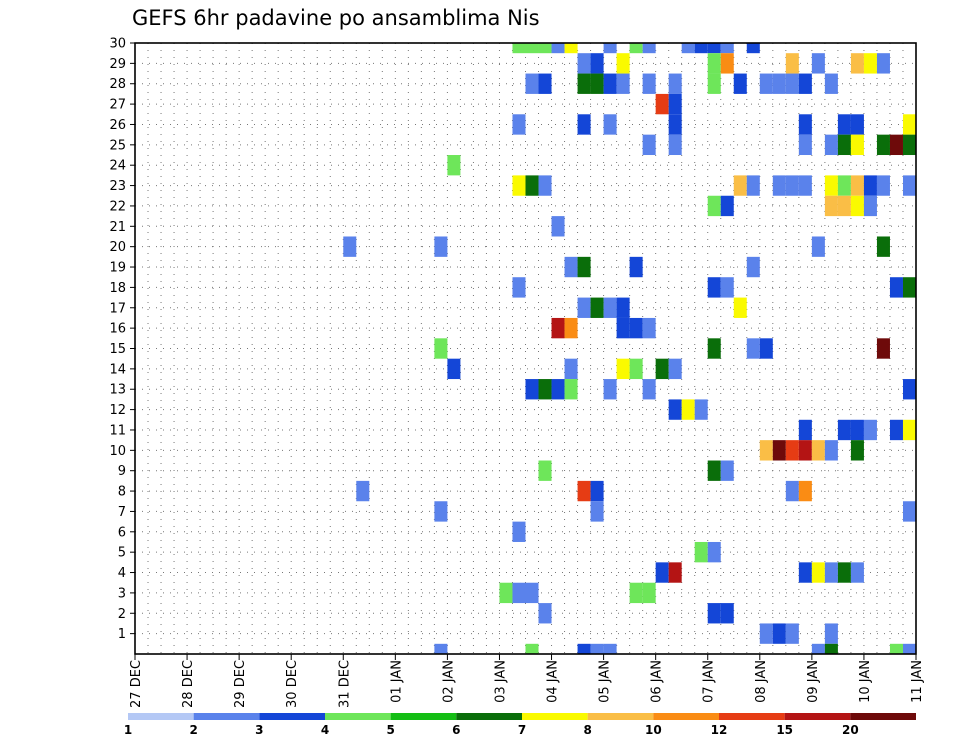  What do you see at coordinates (657, 681) in the screenshot?
I see `x-tick-label: 06 JAN` at bounding box center [657, 681].